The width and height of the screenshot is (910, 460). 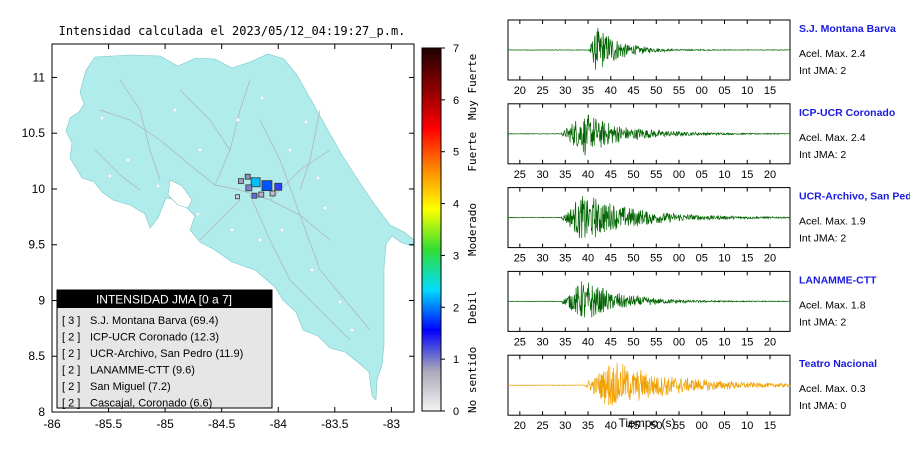 What do you see at coordinates (392, 424) in the screenshot?
I see `lon-tick-label: -83` at bounding box center [392, 424].